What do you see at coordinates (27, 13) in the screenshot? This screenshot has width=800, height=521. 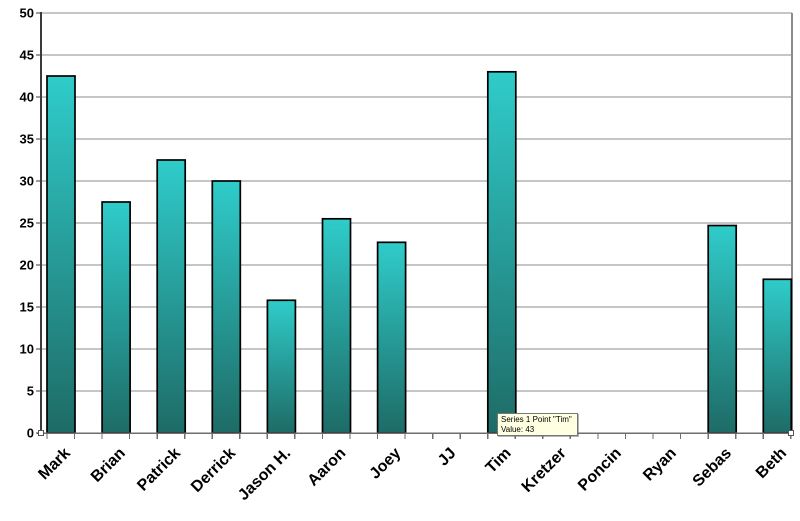 I see `y-axis-label: 50` at bounding box center [27, 13].